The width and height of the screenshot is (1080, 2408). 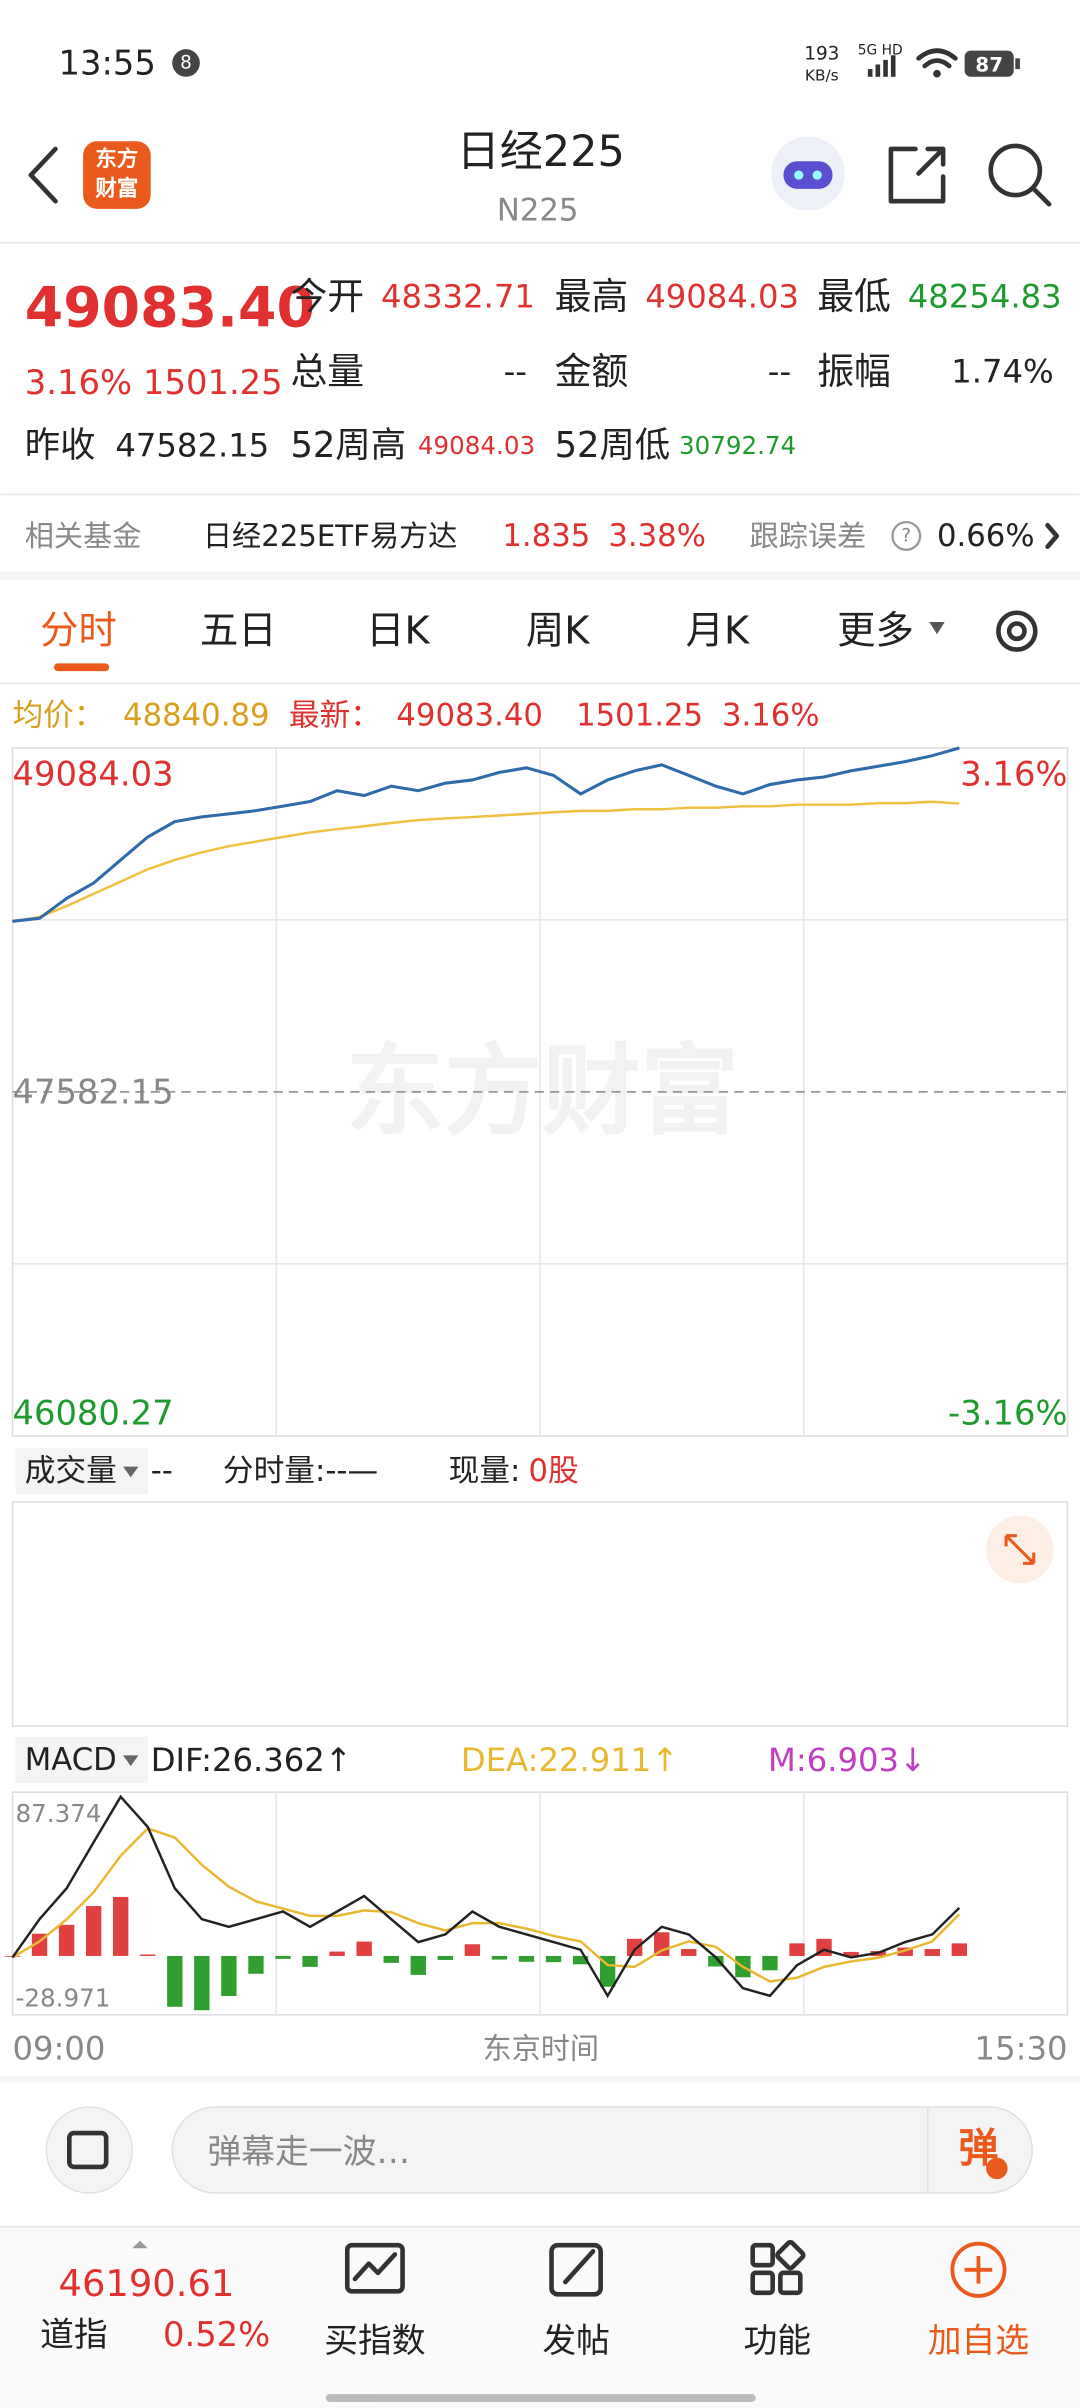 I want to click on time-volume: 分时量:--—, so click(x=300, y=1471).